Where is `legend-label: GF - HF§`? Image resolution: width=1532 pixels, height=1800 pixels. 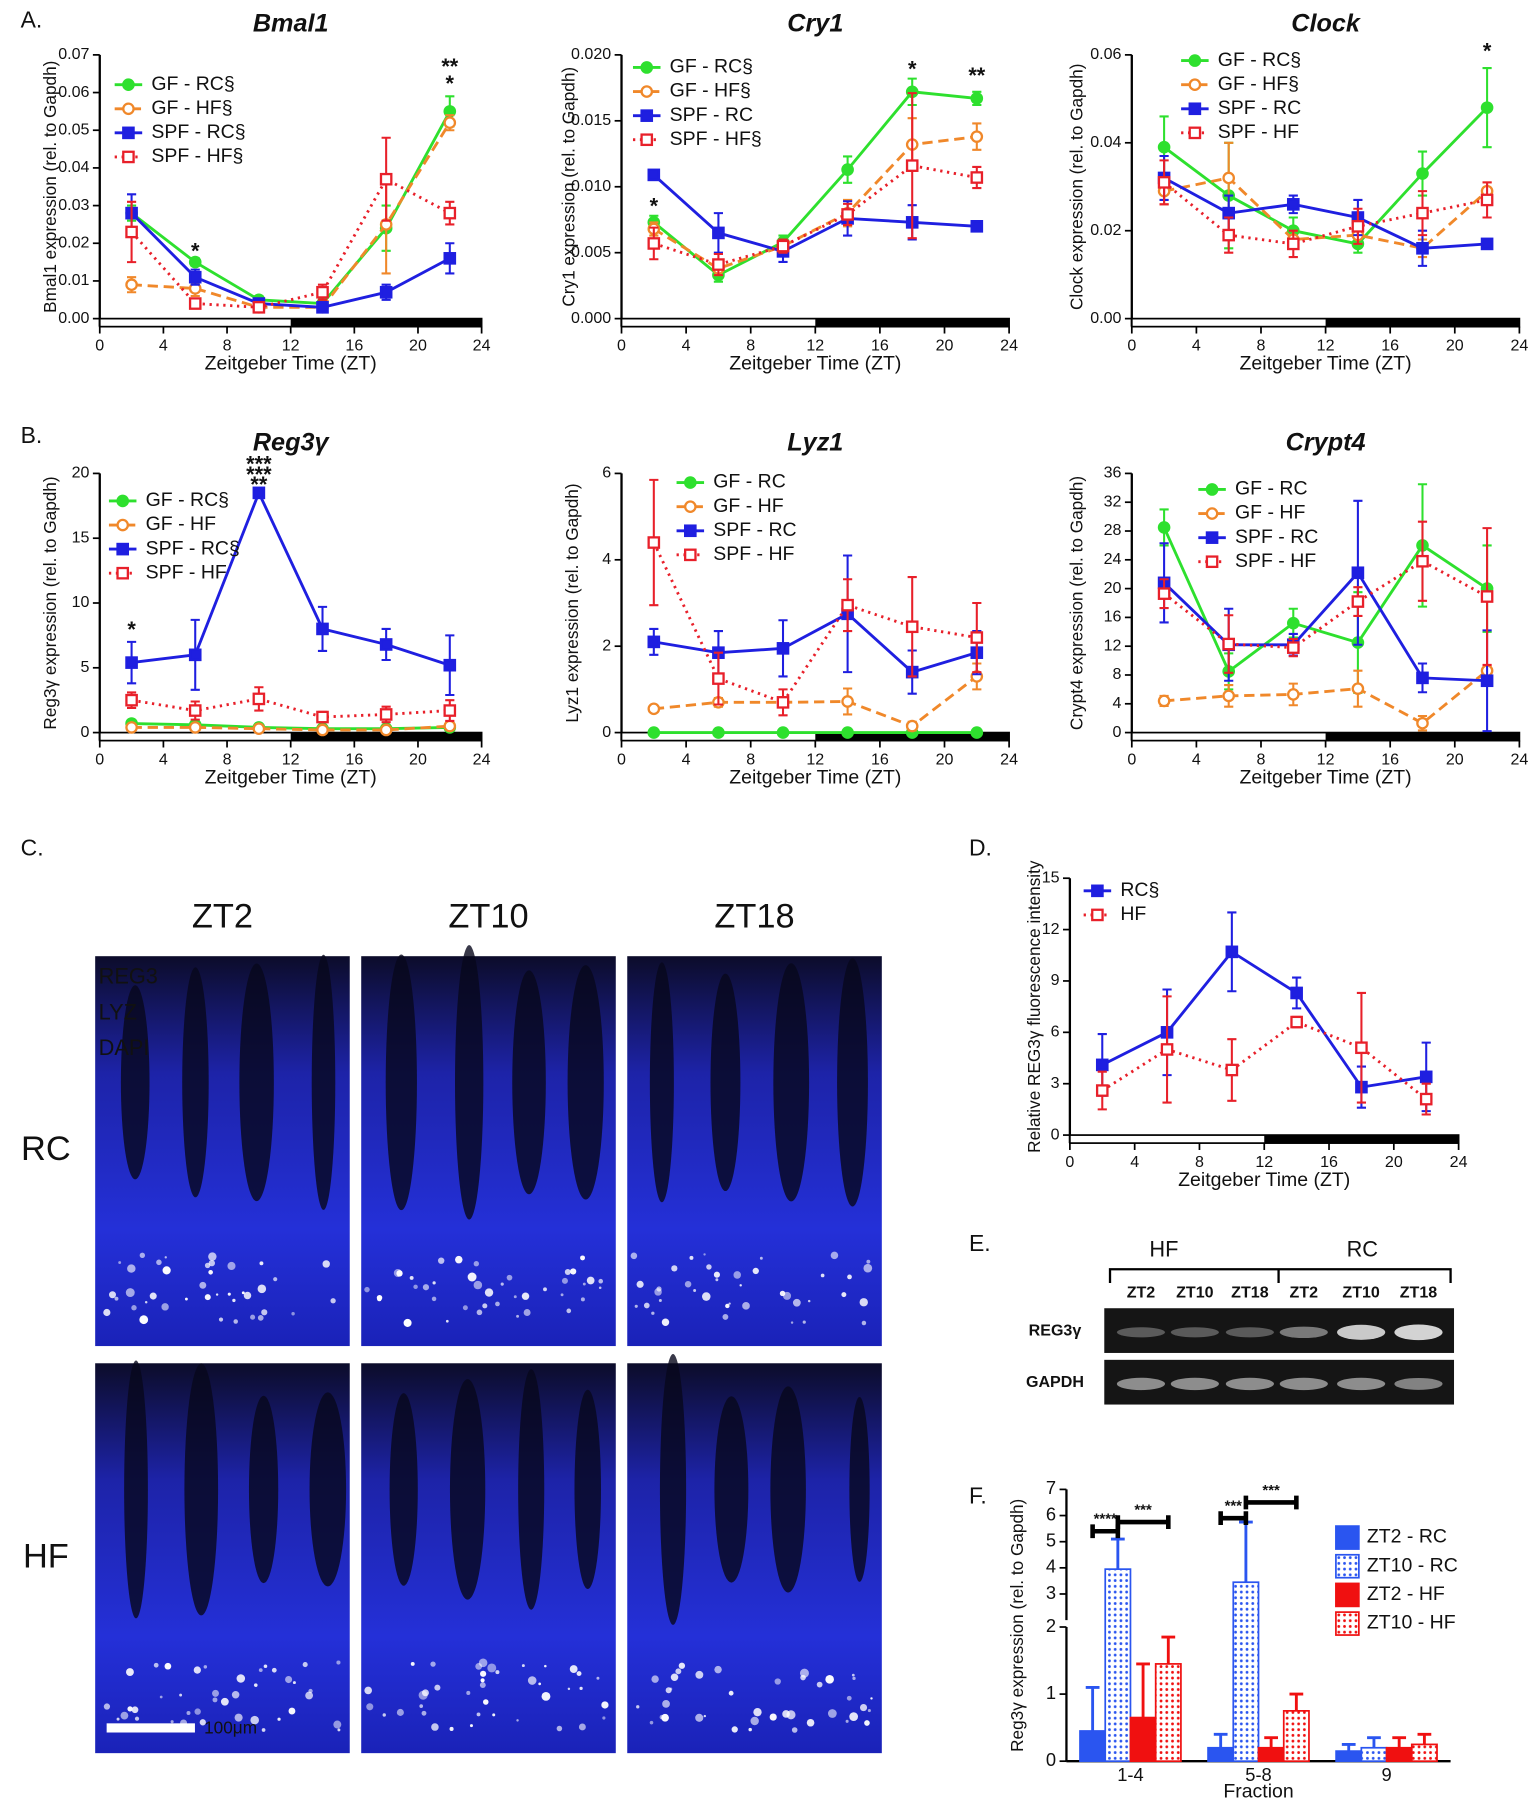
legend-label: GF - HF§ is located at coordinates (710, 91).